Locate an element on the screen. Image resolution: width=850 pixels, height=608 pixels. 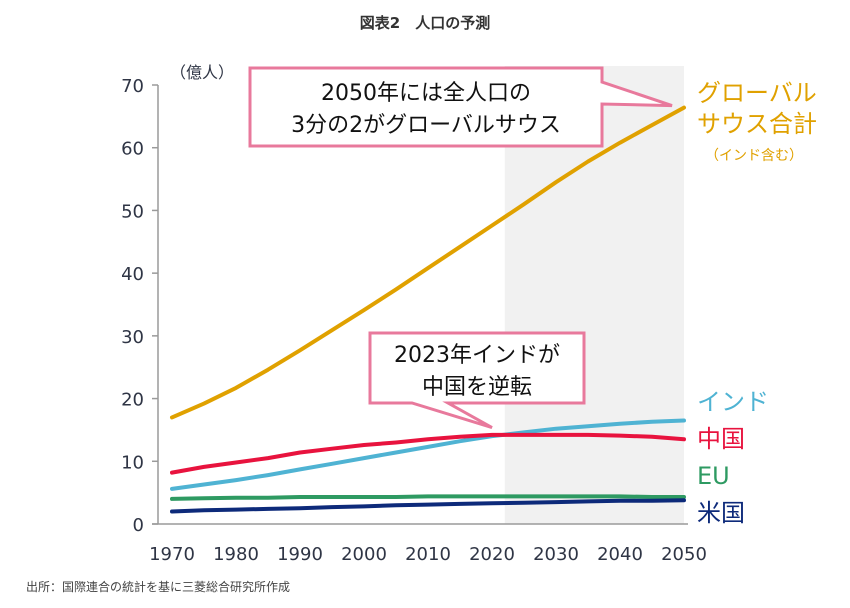
x-tick-label: 1980 is located at coordinates (236, 554).